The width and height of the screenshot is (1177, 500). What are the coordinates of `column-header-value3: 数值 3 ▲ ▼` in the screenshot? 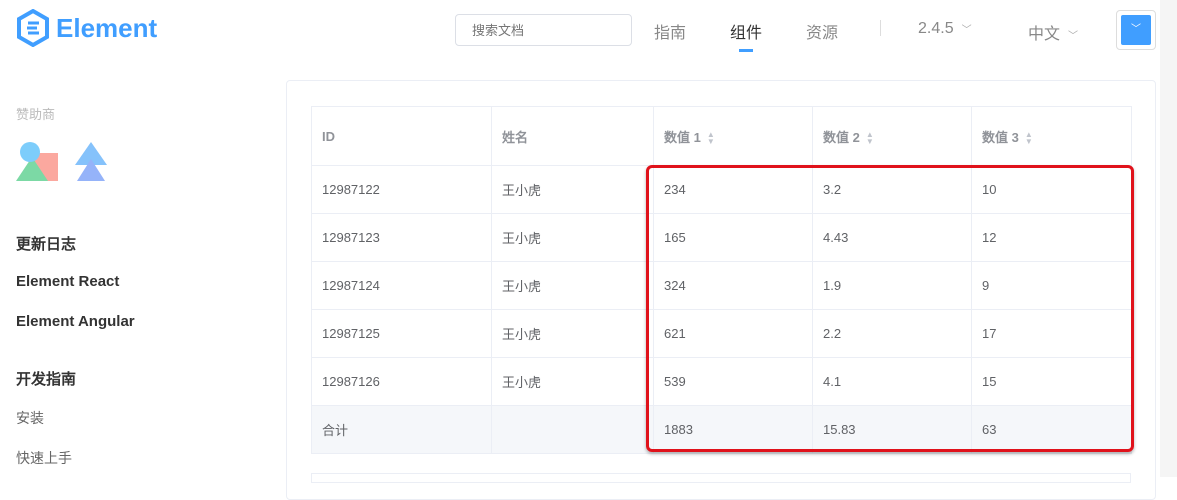 It's located at (1051, 136).